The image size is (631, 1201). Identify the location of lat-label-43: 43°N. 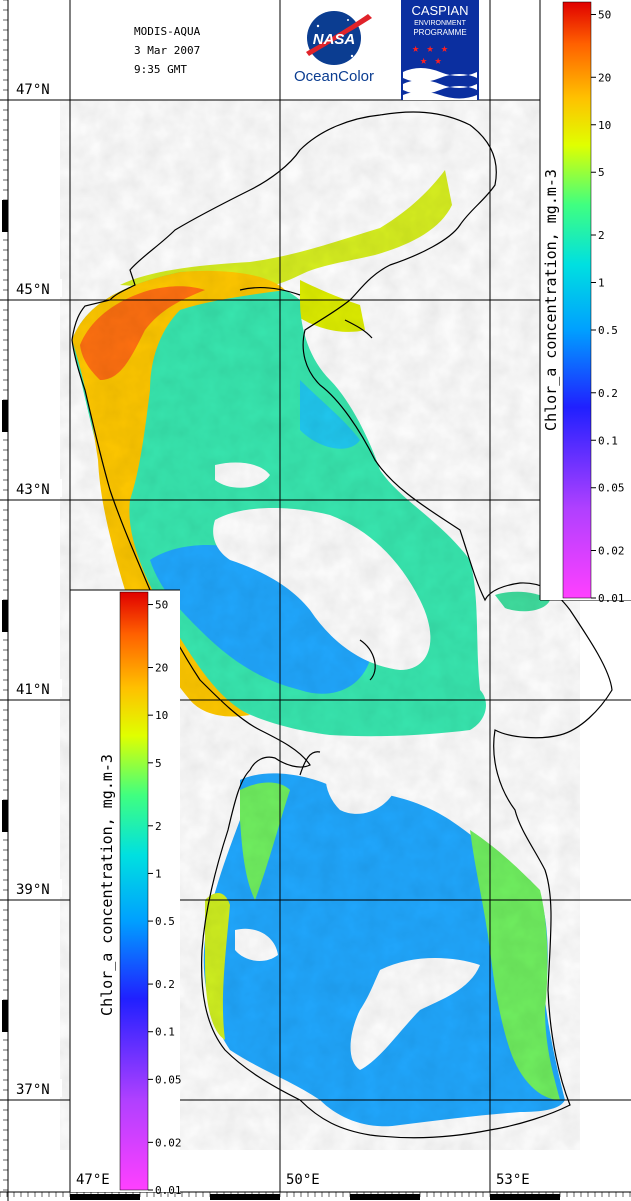
(33, 490).